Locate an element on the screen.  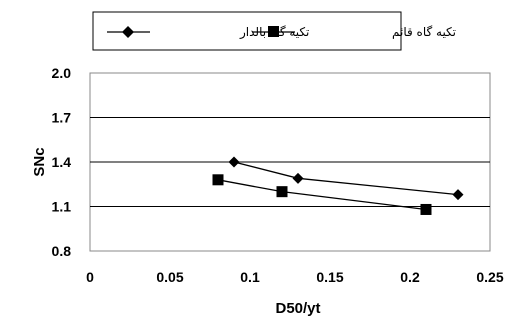
legend: تکیه گاه بالدار تکیه گاه قائم is located at coordinates (274, 31).